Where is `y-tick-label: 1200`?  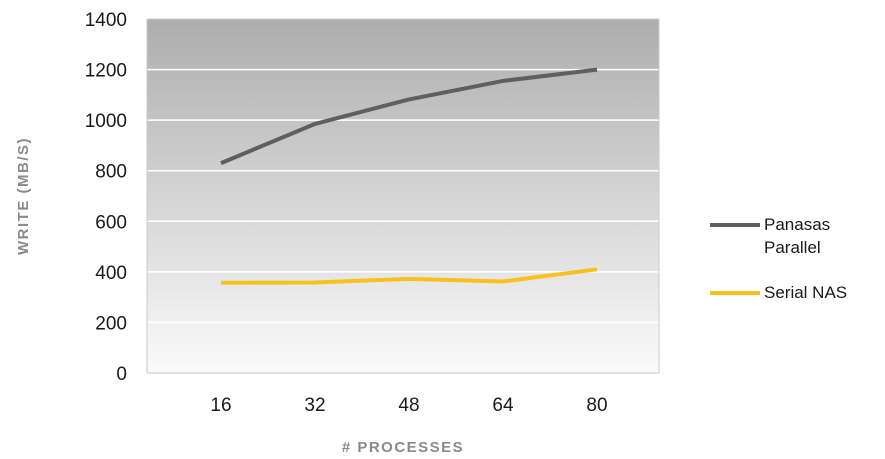 y-tick-label: 1200 is located at coordinates (106, 71).